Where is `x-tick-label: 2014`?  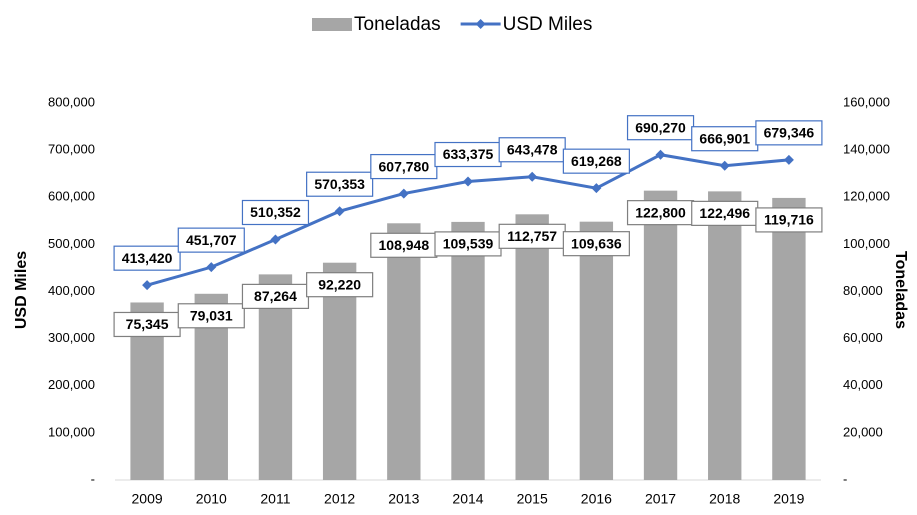
x-tick-label: 2014 is located at coordinates (467, 499).